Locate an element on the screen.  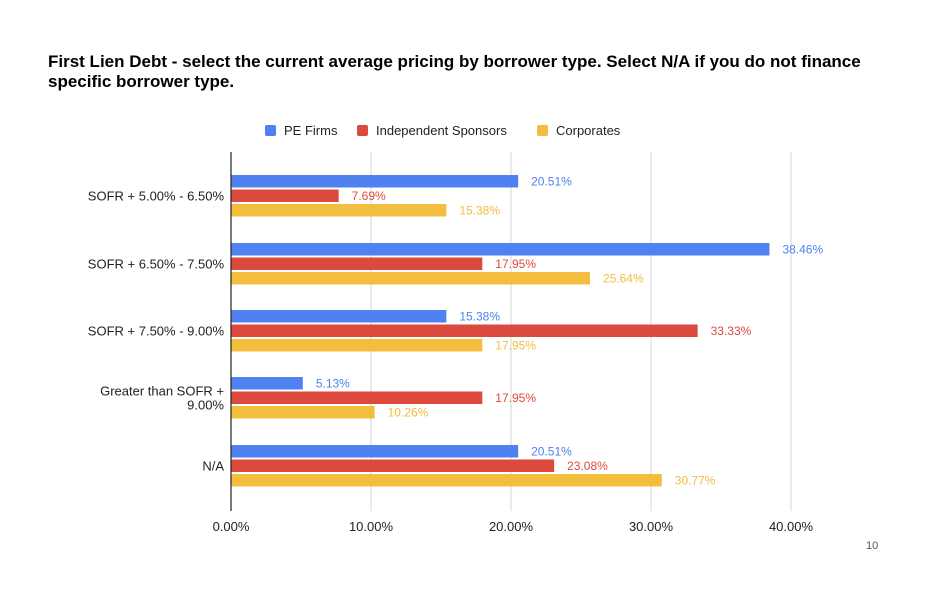
data-label: 30.77% is located at coordinates (695, 480).